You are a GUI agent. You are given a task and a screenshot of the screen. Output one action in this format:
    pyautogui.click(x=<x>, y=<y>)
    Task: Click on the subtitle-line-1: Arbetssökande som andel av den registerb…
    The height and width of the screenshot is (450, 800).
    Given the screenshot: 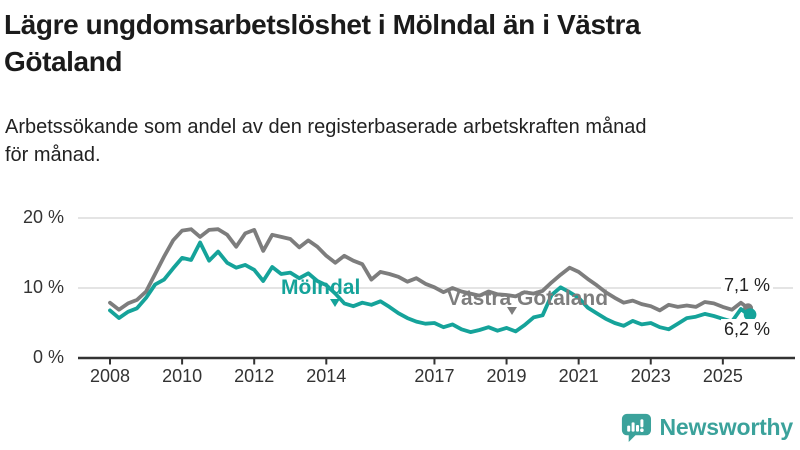 What is the action you would take?
    pyautogui.click(x=326, y=127)
    